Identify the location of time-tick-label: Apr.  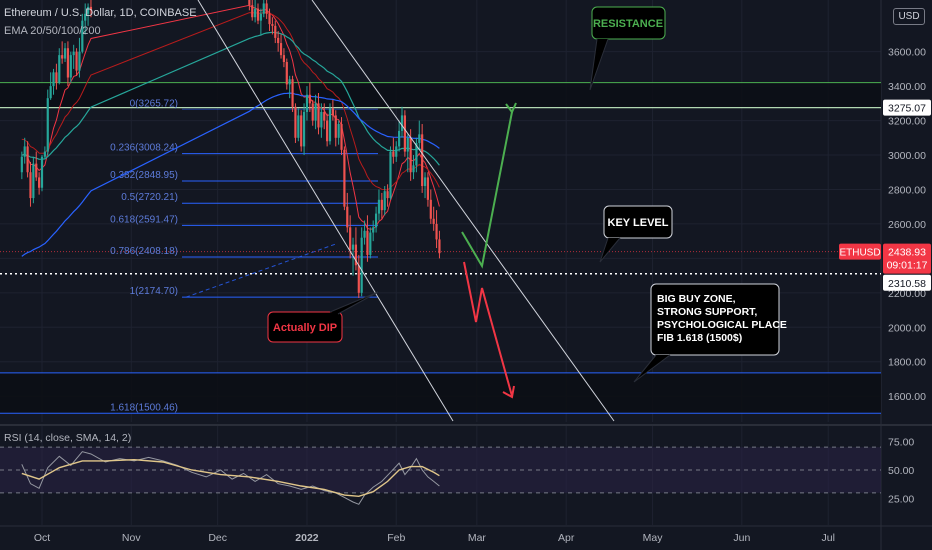
(566, 538).